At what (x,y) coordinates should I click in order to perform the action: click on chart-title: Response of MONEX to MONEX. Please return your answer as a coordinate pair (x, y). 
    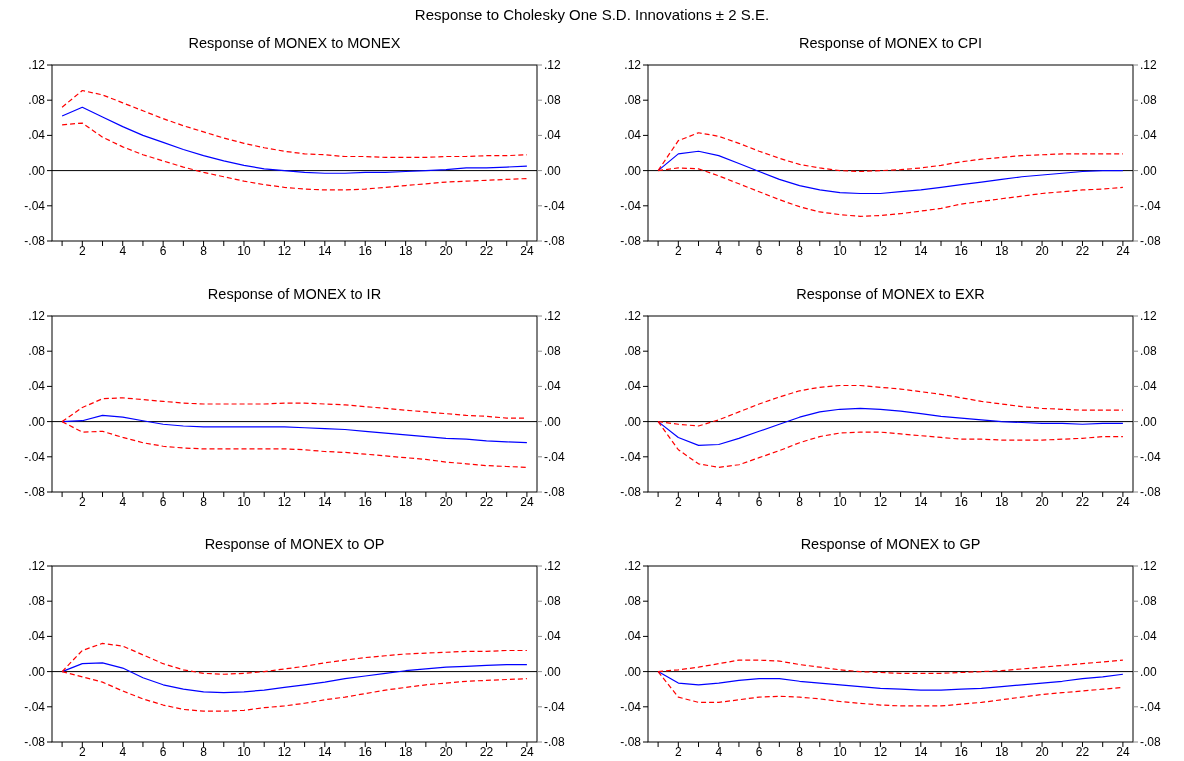
    Looking at the image, I should click on (294, 43).